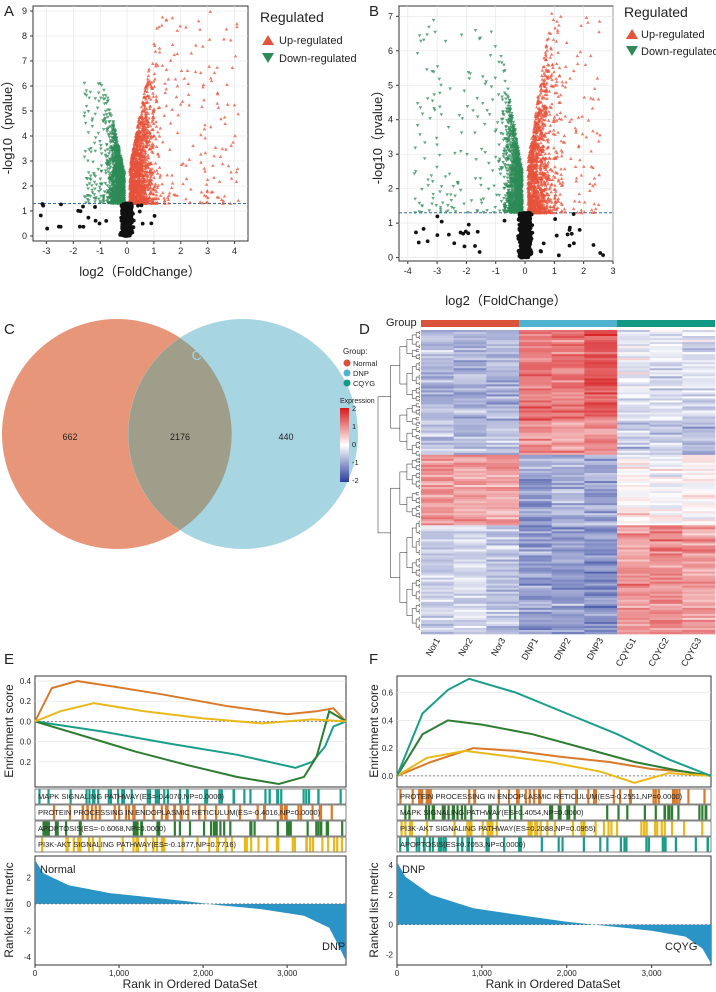 This screenshot has width=716, height=992. I want to click on panel-label-a: A, so click(9, 11).